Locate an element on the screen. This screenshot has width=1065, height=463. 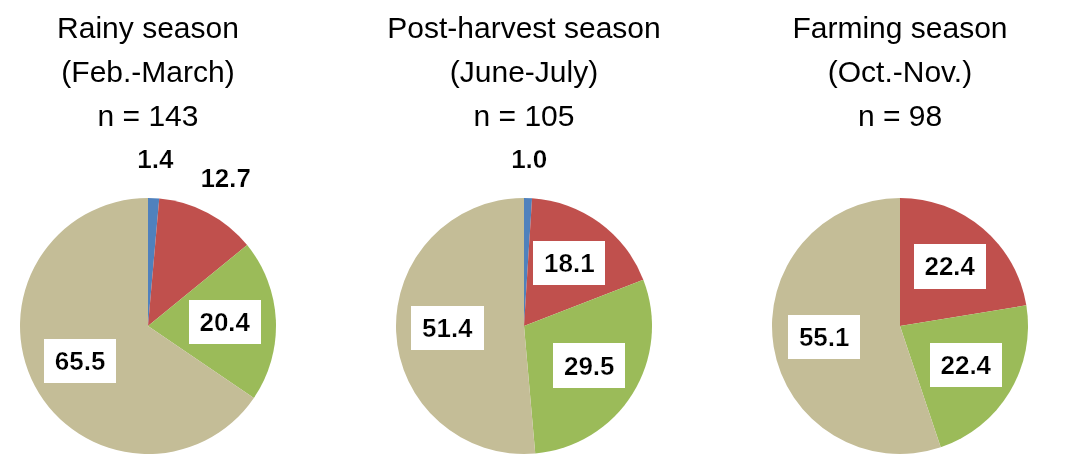
data-label: 1.0 is located at coordinates (529, 159).